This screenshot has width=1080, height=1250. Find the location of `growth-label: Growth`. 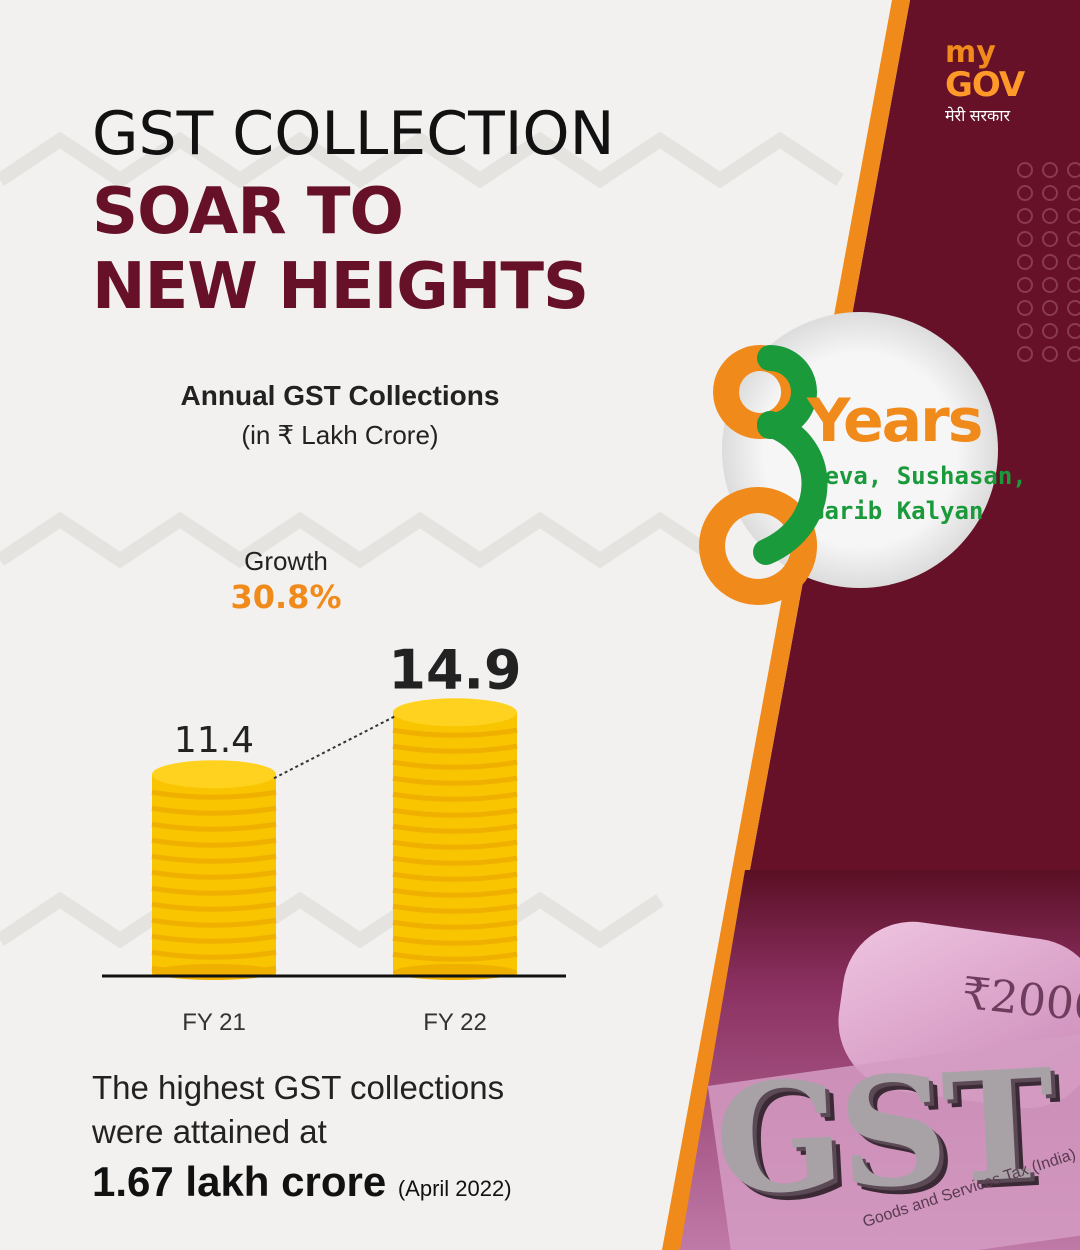

growth-label: Growth is located at coordinates (286, 561).